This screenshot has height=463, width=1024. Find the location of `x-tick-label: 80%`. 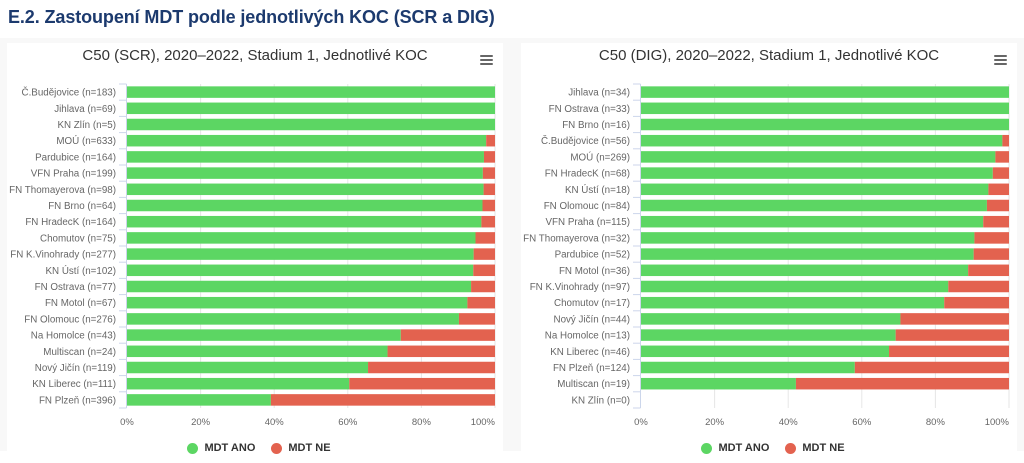

x-tick-label: 80% is located at coordinates (422, 422).